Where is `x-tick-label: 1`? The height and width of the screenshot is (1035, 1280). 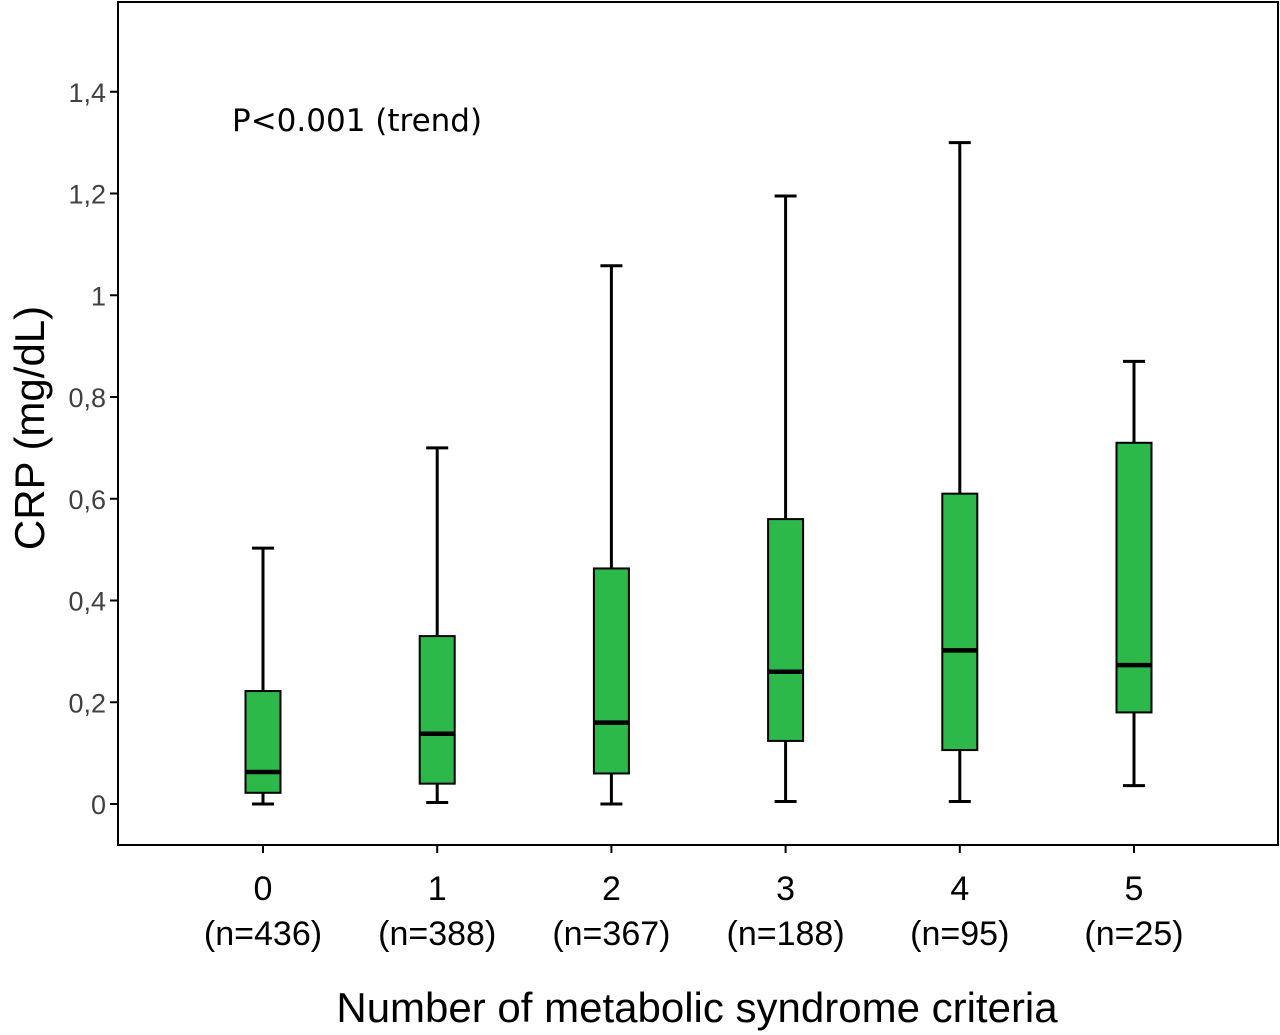
x-tick-label: 1 is located at coordinates (437, 889).